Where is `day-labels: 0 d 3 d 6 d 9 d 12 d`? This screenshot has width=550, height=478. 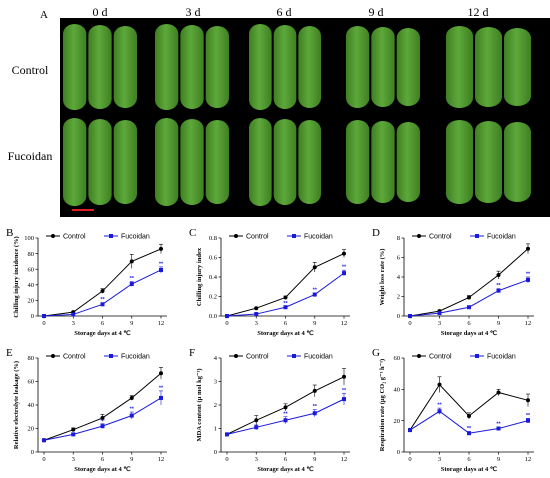 day-labels: 0 d 3 d 6 d 9 d 12 d is located at coordinates (291, 12).